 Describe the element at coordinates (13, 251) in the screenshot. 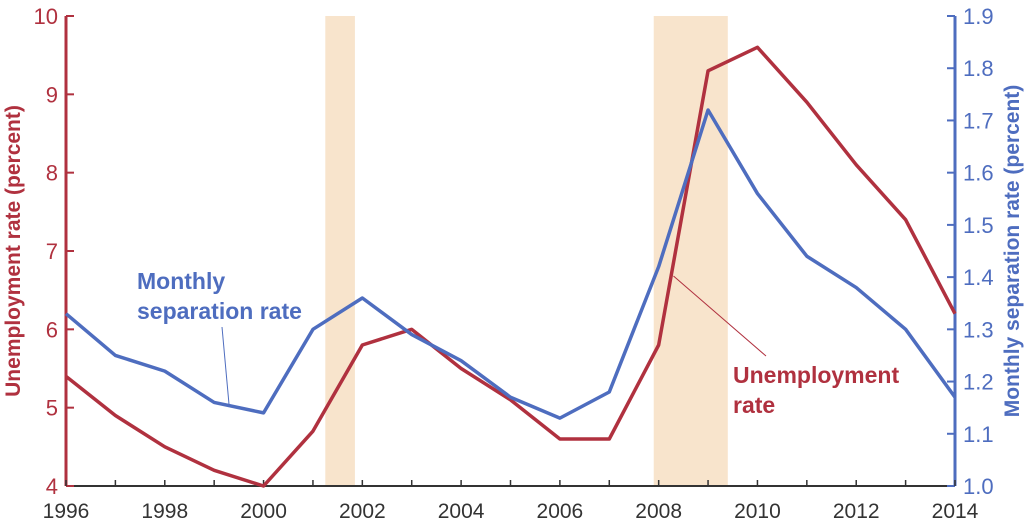

I see `left-axis-title: Unemployment rate (percent)` at that location.